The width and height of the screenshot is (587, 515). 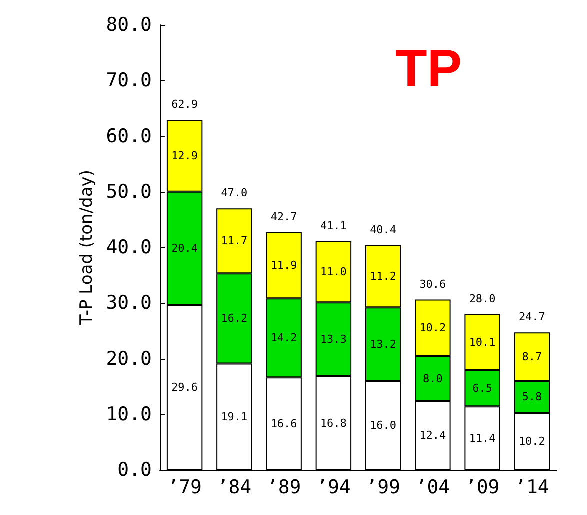 What do you see at coordinates (333, 423) in the screenshot?
I see `data-label: 16.8` at bounding box center [333, 423].